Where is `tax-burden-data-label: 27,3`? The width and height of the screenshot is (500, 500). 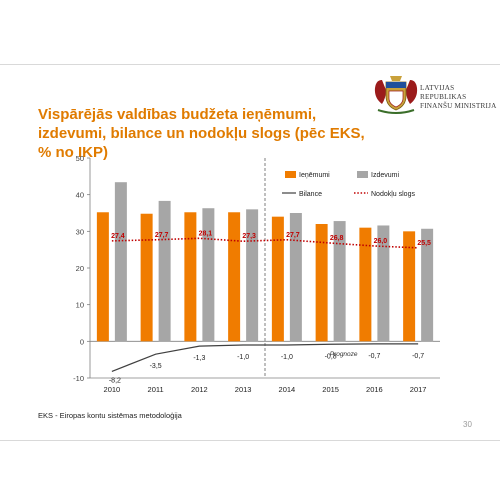
tax-burden-data-label: 27,3 is located at coordinates (249, 236).